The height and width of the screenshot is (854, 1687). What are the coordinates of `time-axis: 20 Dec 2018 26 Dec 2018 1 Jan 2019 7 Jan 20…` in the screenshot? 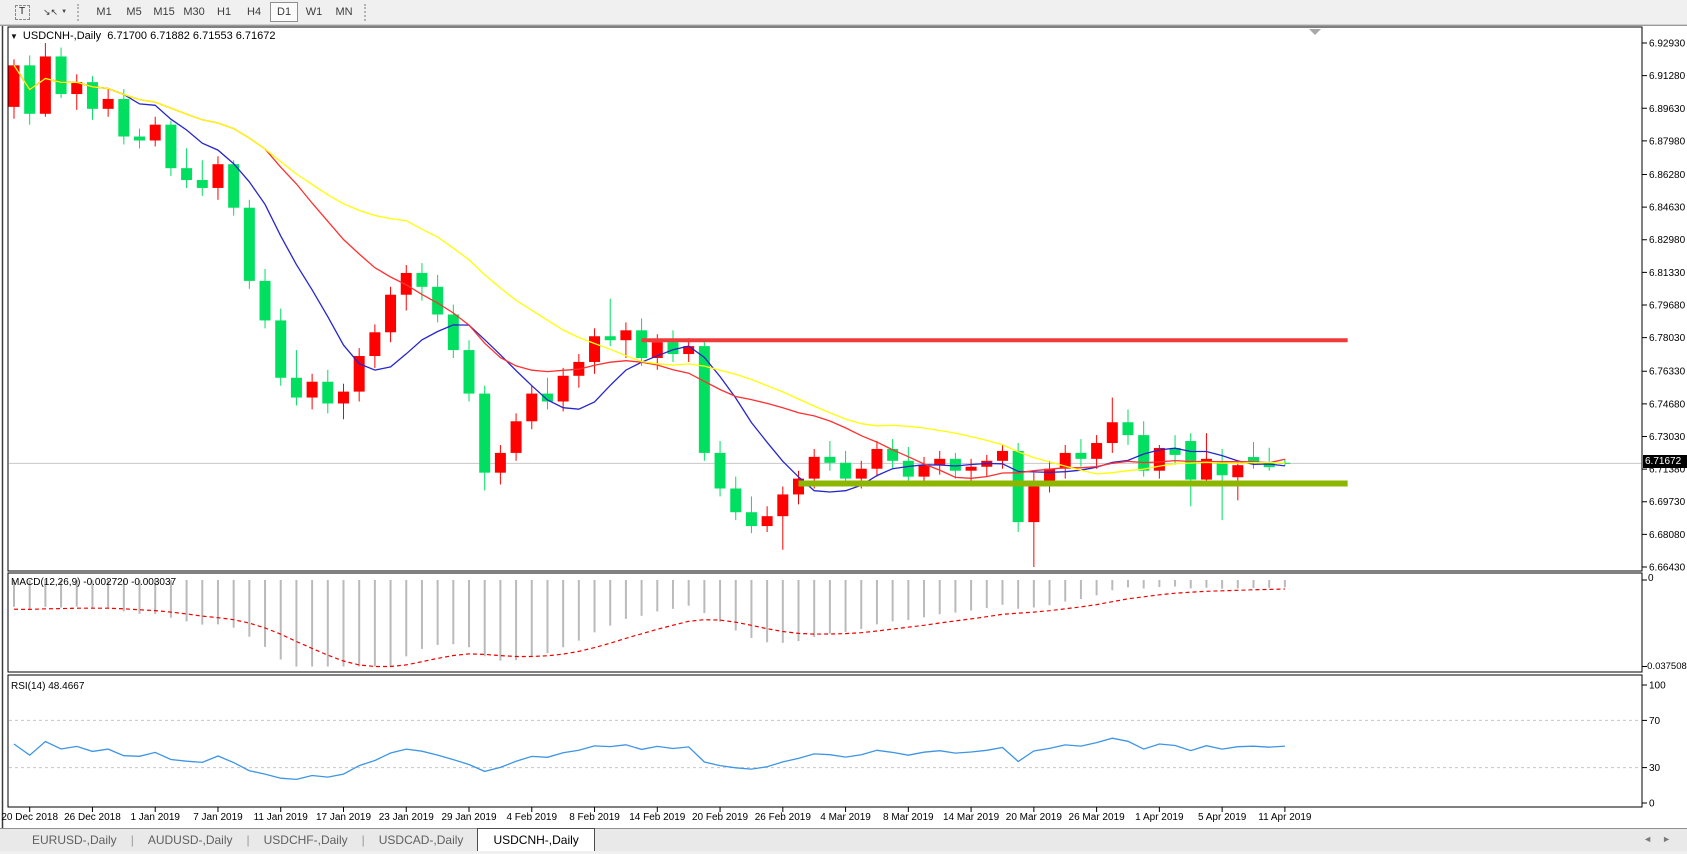 It's located at (656, 815).